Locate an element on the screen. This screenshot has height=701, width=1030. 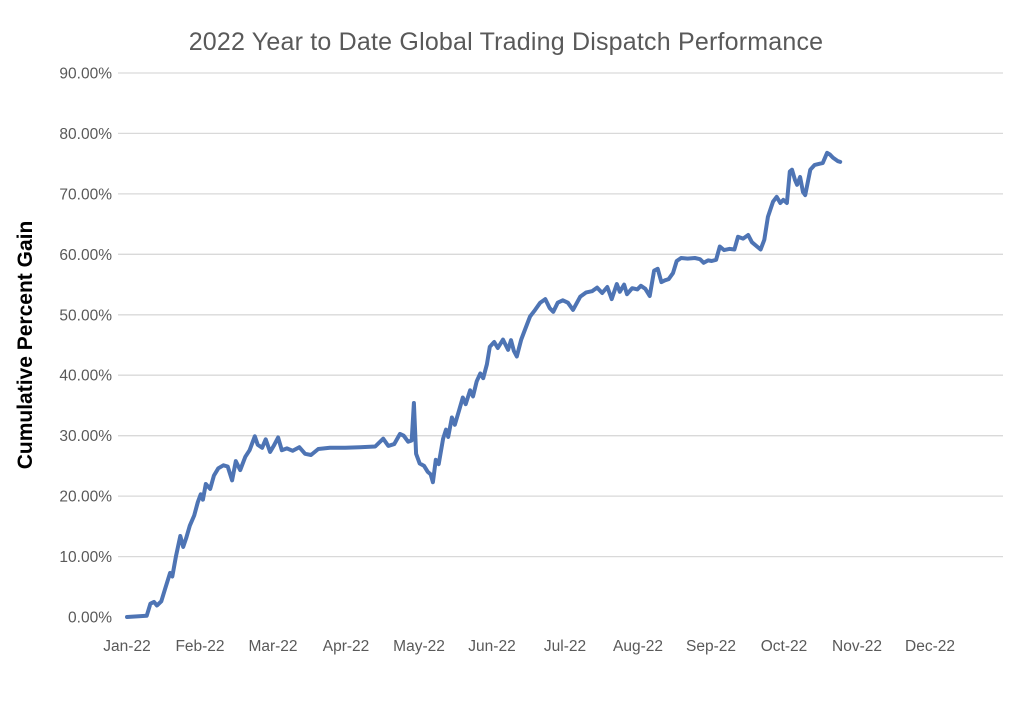
y-axis-tick-label: 0.00% is located at coordinates (90, 618).